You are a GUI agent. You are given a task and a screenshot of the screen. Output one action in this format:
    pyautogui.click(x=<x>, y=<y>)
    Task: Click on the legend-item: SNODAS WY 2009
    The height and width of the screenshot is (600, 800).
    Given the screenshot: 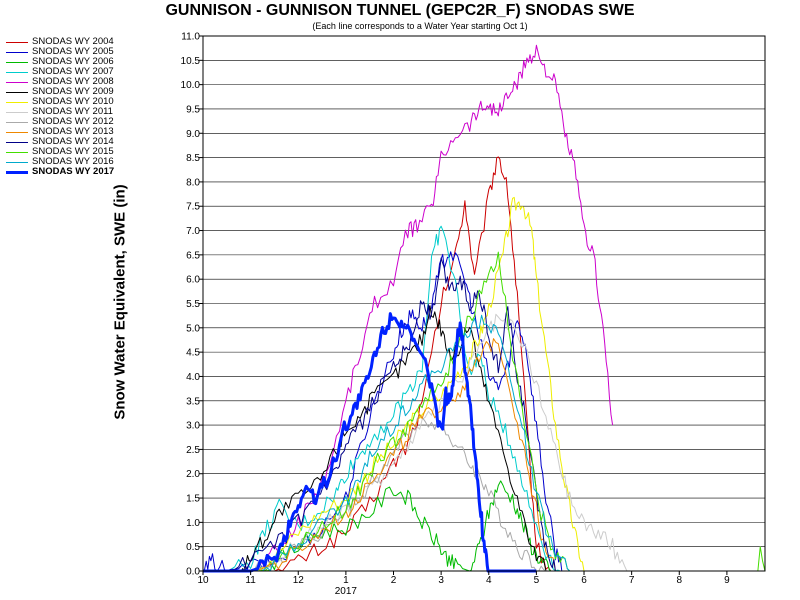 What is the action you would take?
    pyautogui.click(x=60, y=92)
    